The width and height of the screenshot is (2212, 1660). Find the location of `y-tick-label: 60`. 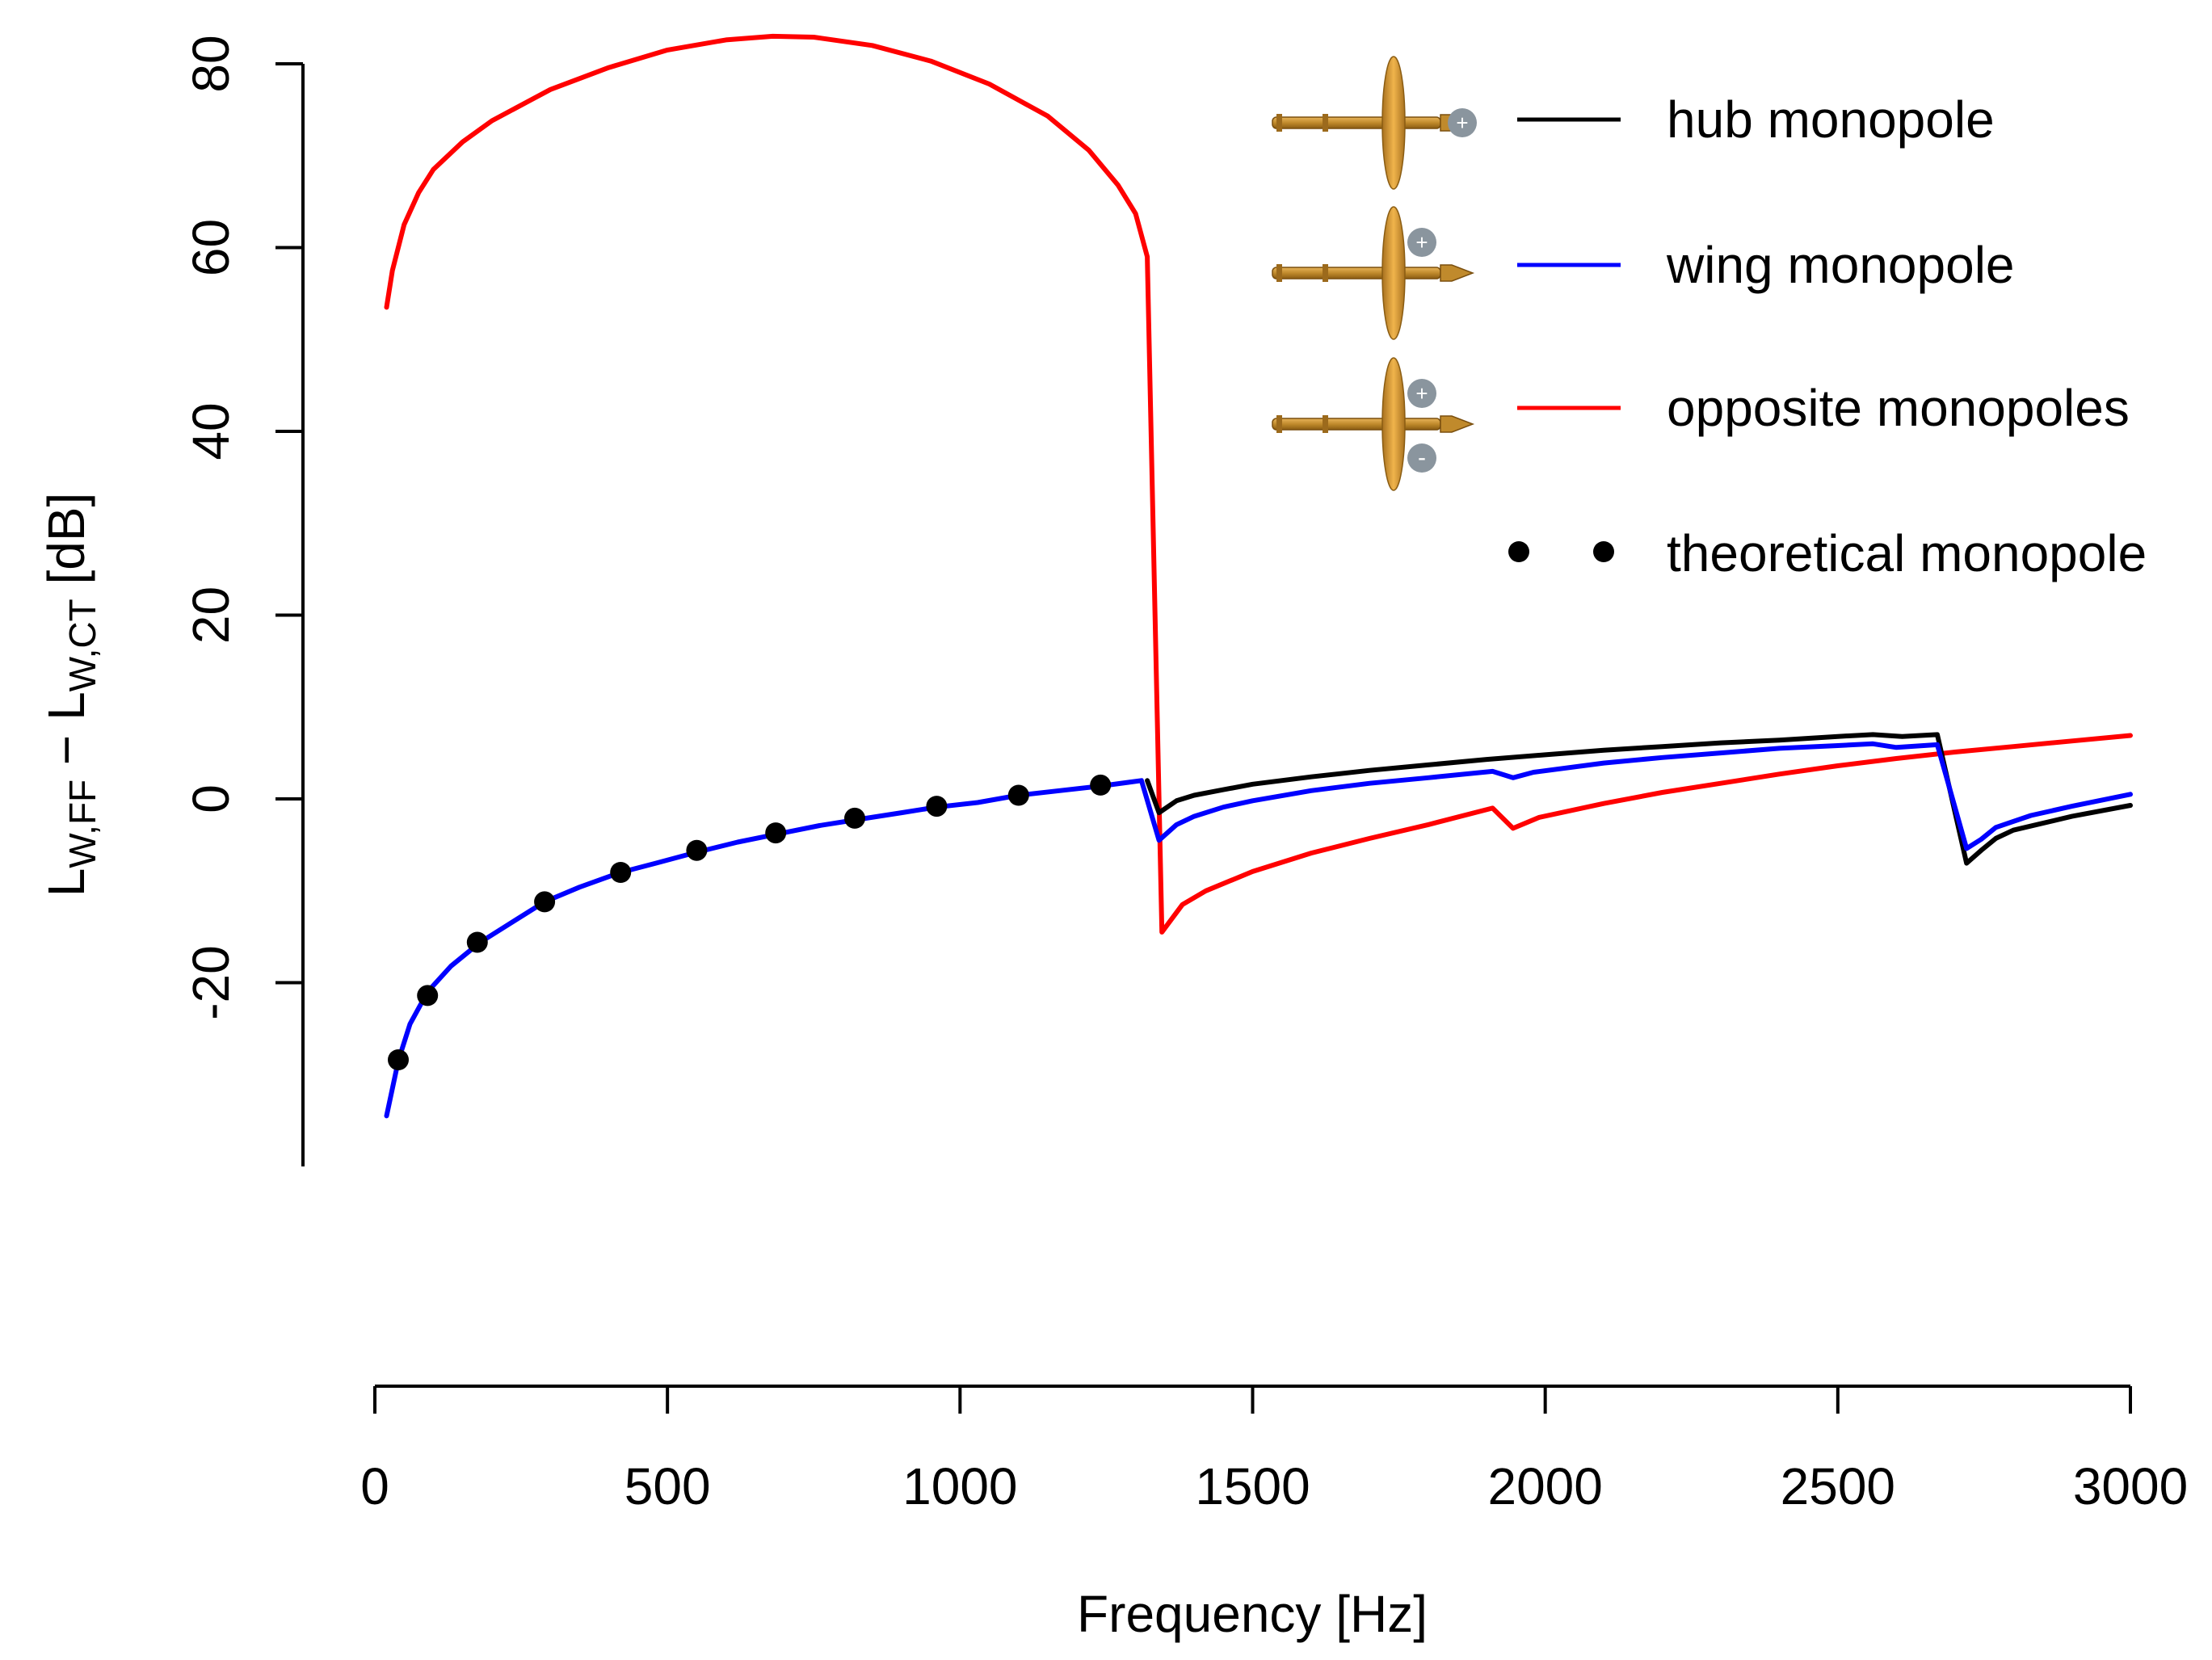

y-tick-label: 60 is located at coordinates (211, 247).